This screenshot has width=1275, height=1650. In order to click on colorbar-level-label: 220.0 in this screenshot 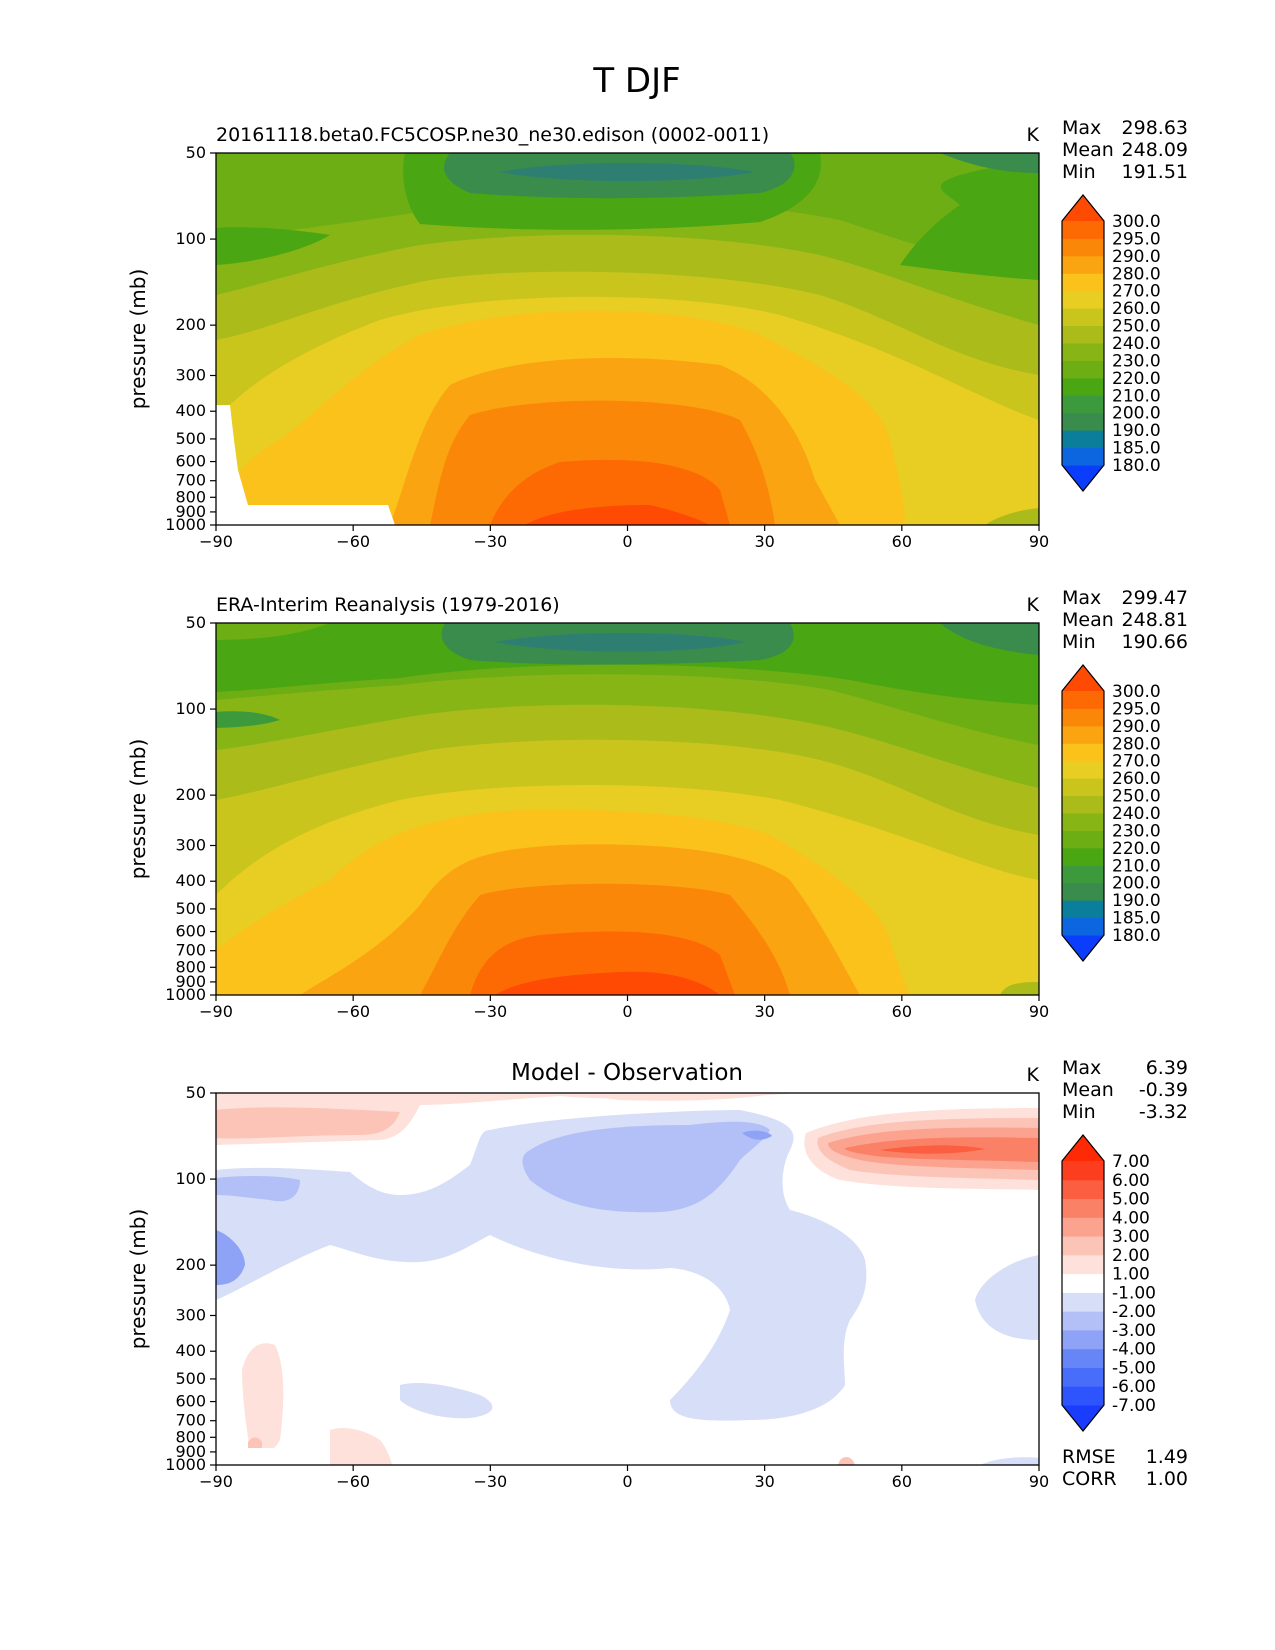, I will do `click(1136, 849)`.